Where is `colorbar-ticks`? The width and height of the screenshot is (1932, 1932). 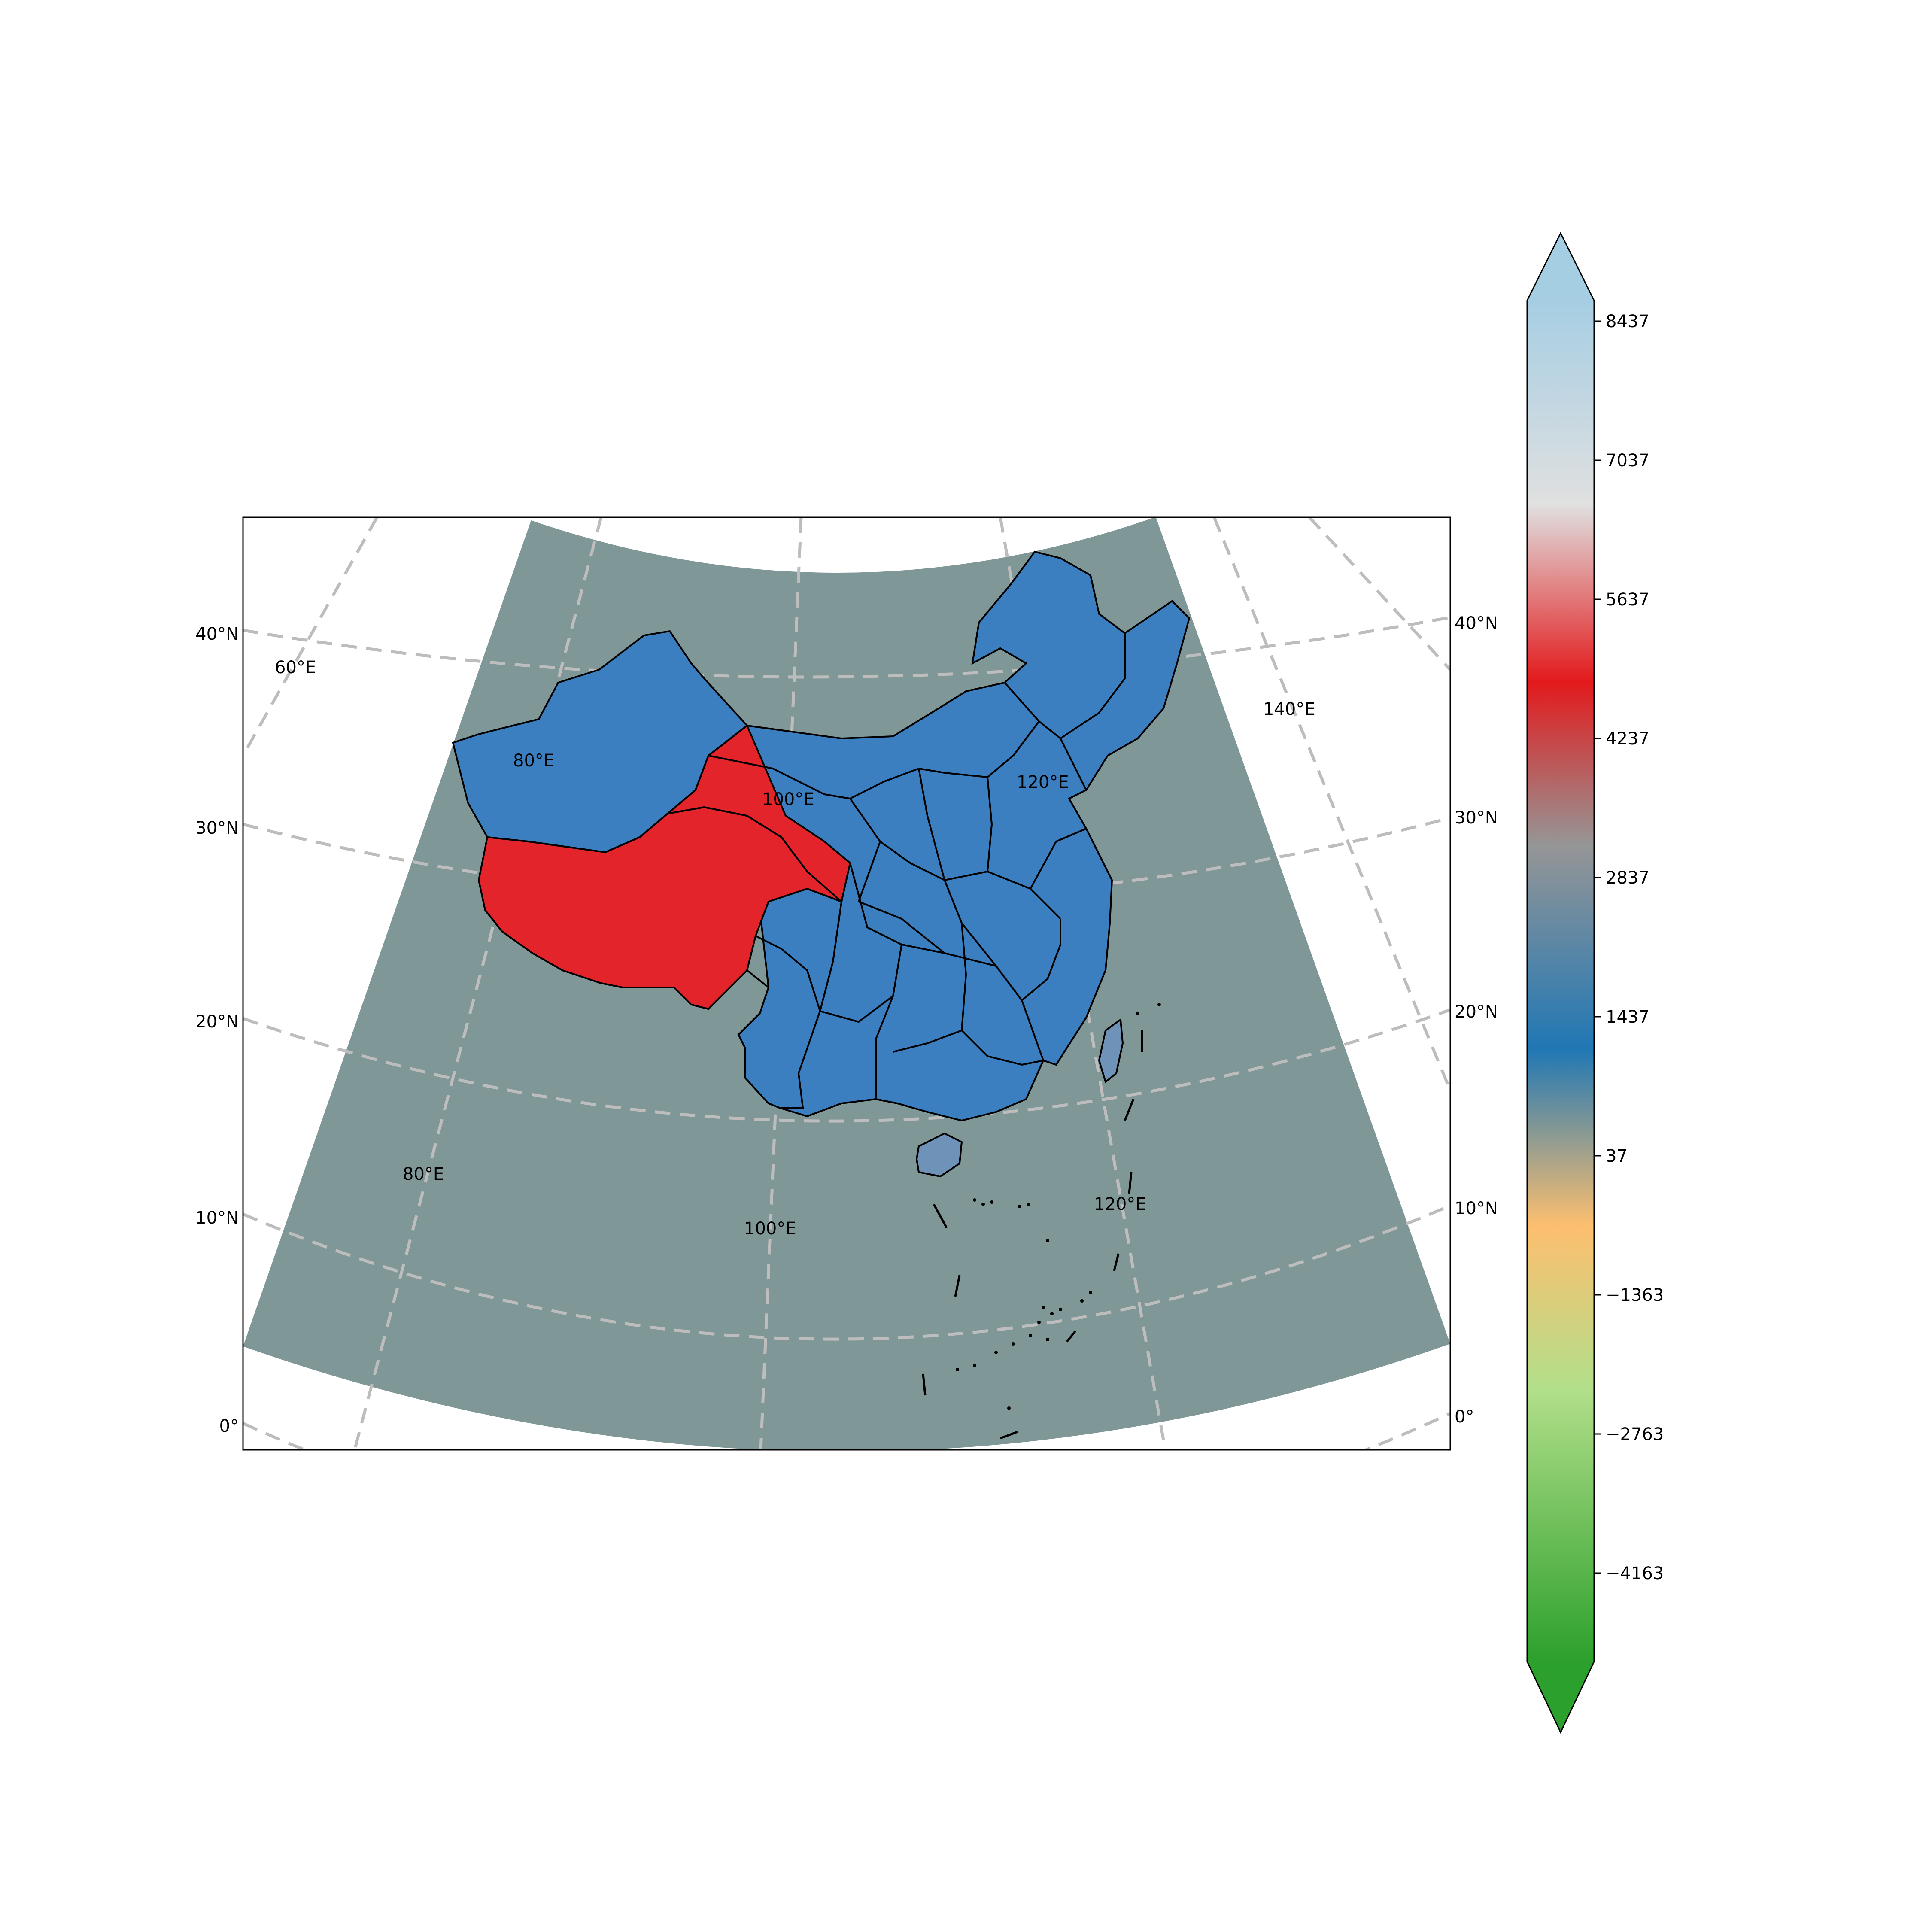
colorbar-ticks is located at coordinates (1598, 947).